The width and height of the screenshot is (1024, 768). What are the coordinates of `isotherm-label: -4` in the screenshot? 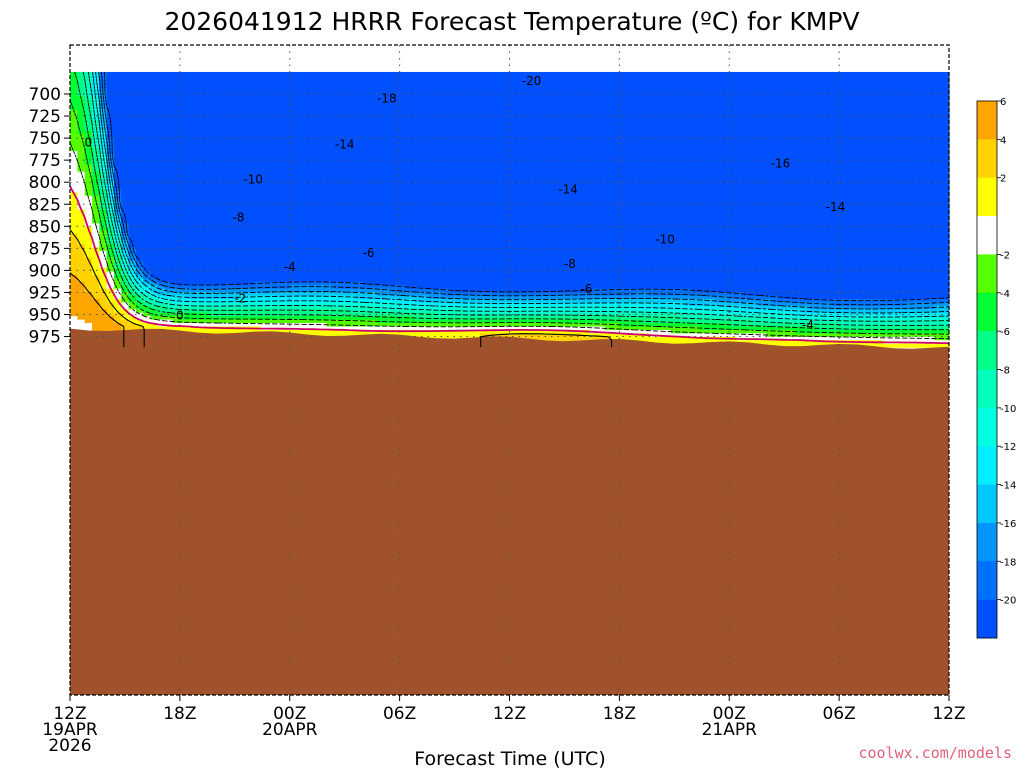 It's located at (808, 325).